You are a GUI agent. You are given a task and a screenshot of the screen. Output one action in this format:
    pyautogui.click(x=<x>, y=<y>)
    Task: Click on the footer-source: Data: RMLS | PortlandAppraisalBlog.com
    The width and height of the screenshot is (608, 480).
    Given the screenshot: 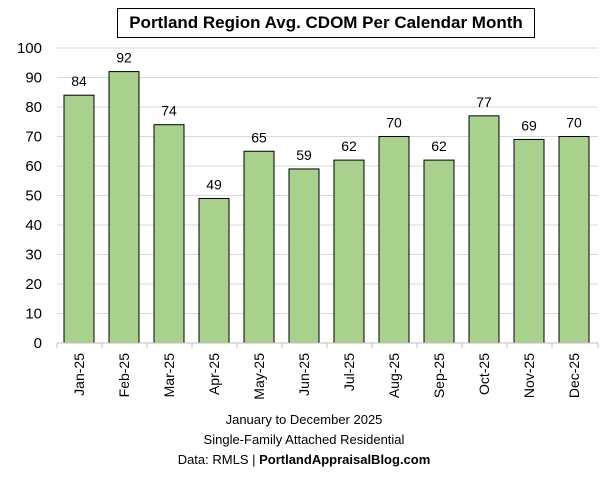 What is the action you would take?
    pyautogui.click(x=304, y=459)
    